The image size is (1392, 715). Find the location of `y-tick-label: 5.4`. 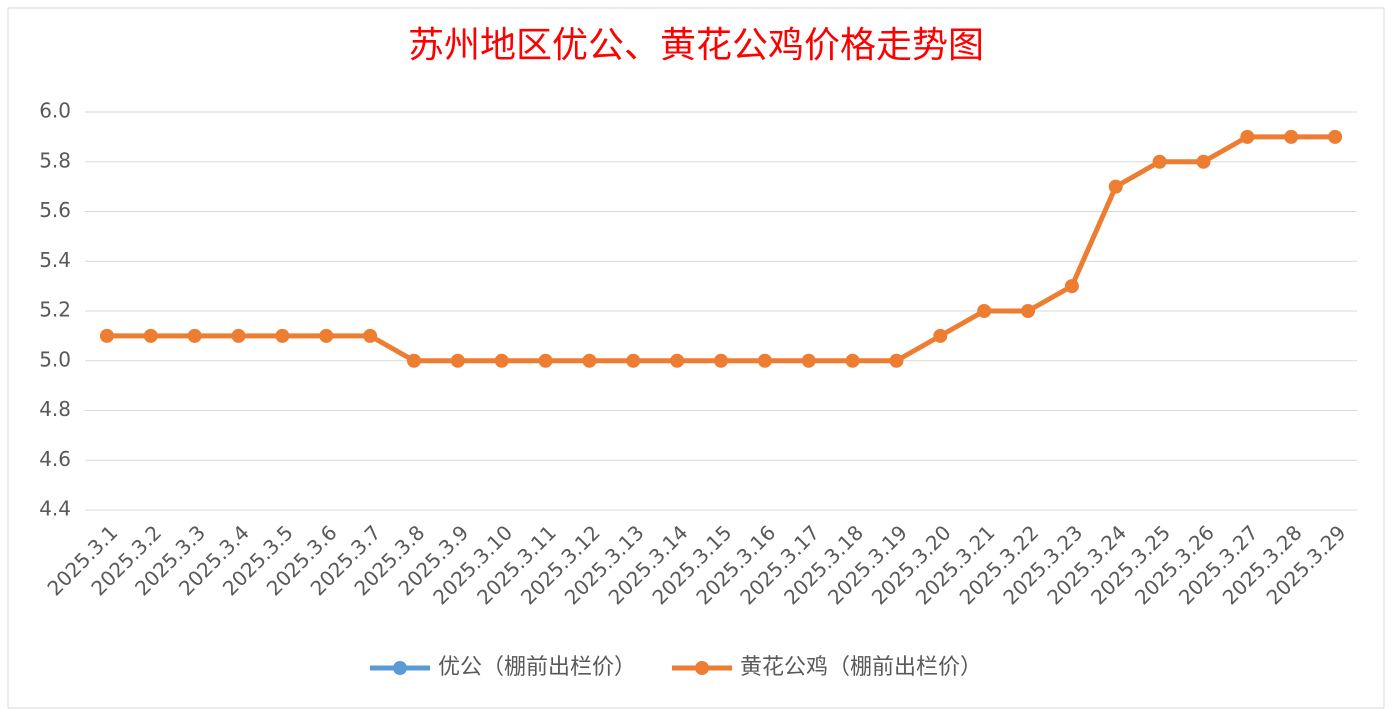

y-tick-label: 5.4 is located at coordinates (55, 260).